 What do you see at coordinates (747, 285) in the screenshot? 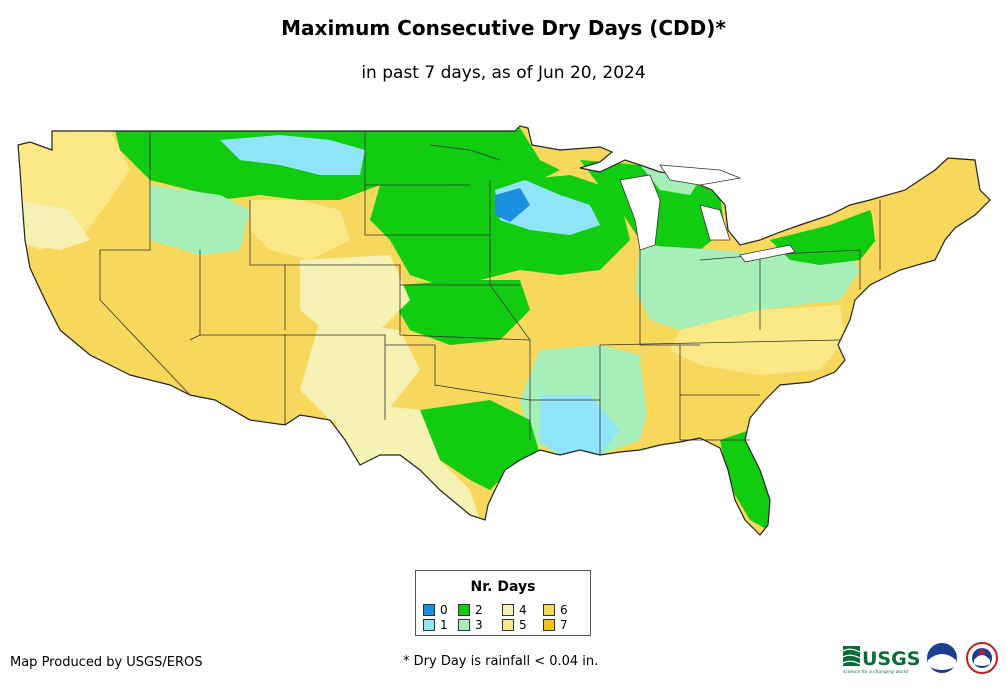
I see `ohio-valley-region` at bounding box center [747, 285].